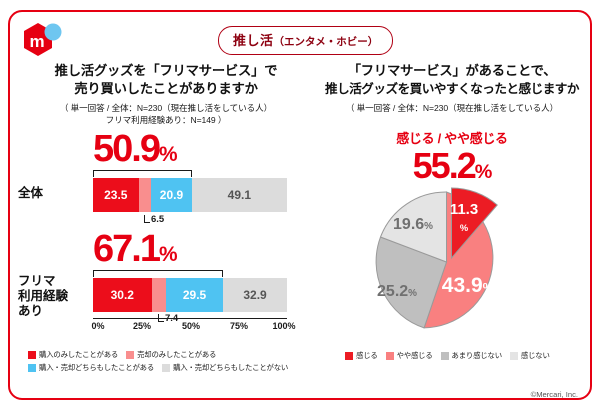  I want to click on legend-item-disagree: 感じない, so click(529, 355).